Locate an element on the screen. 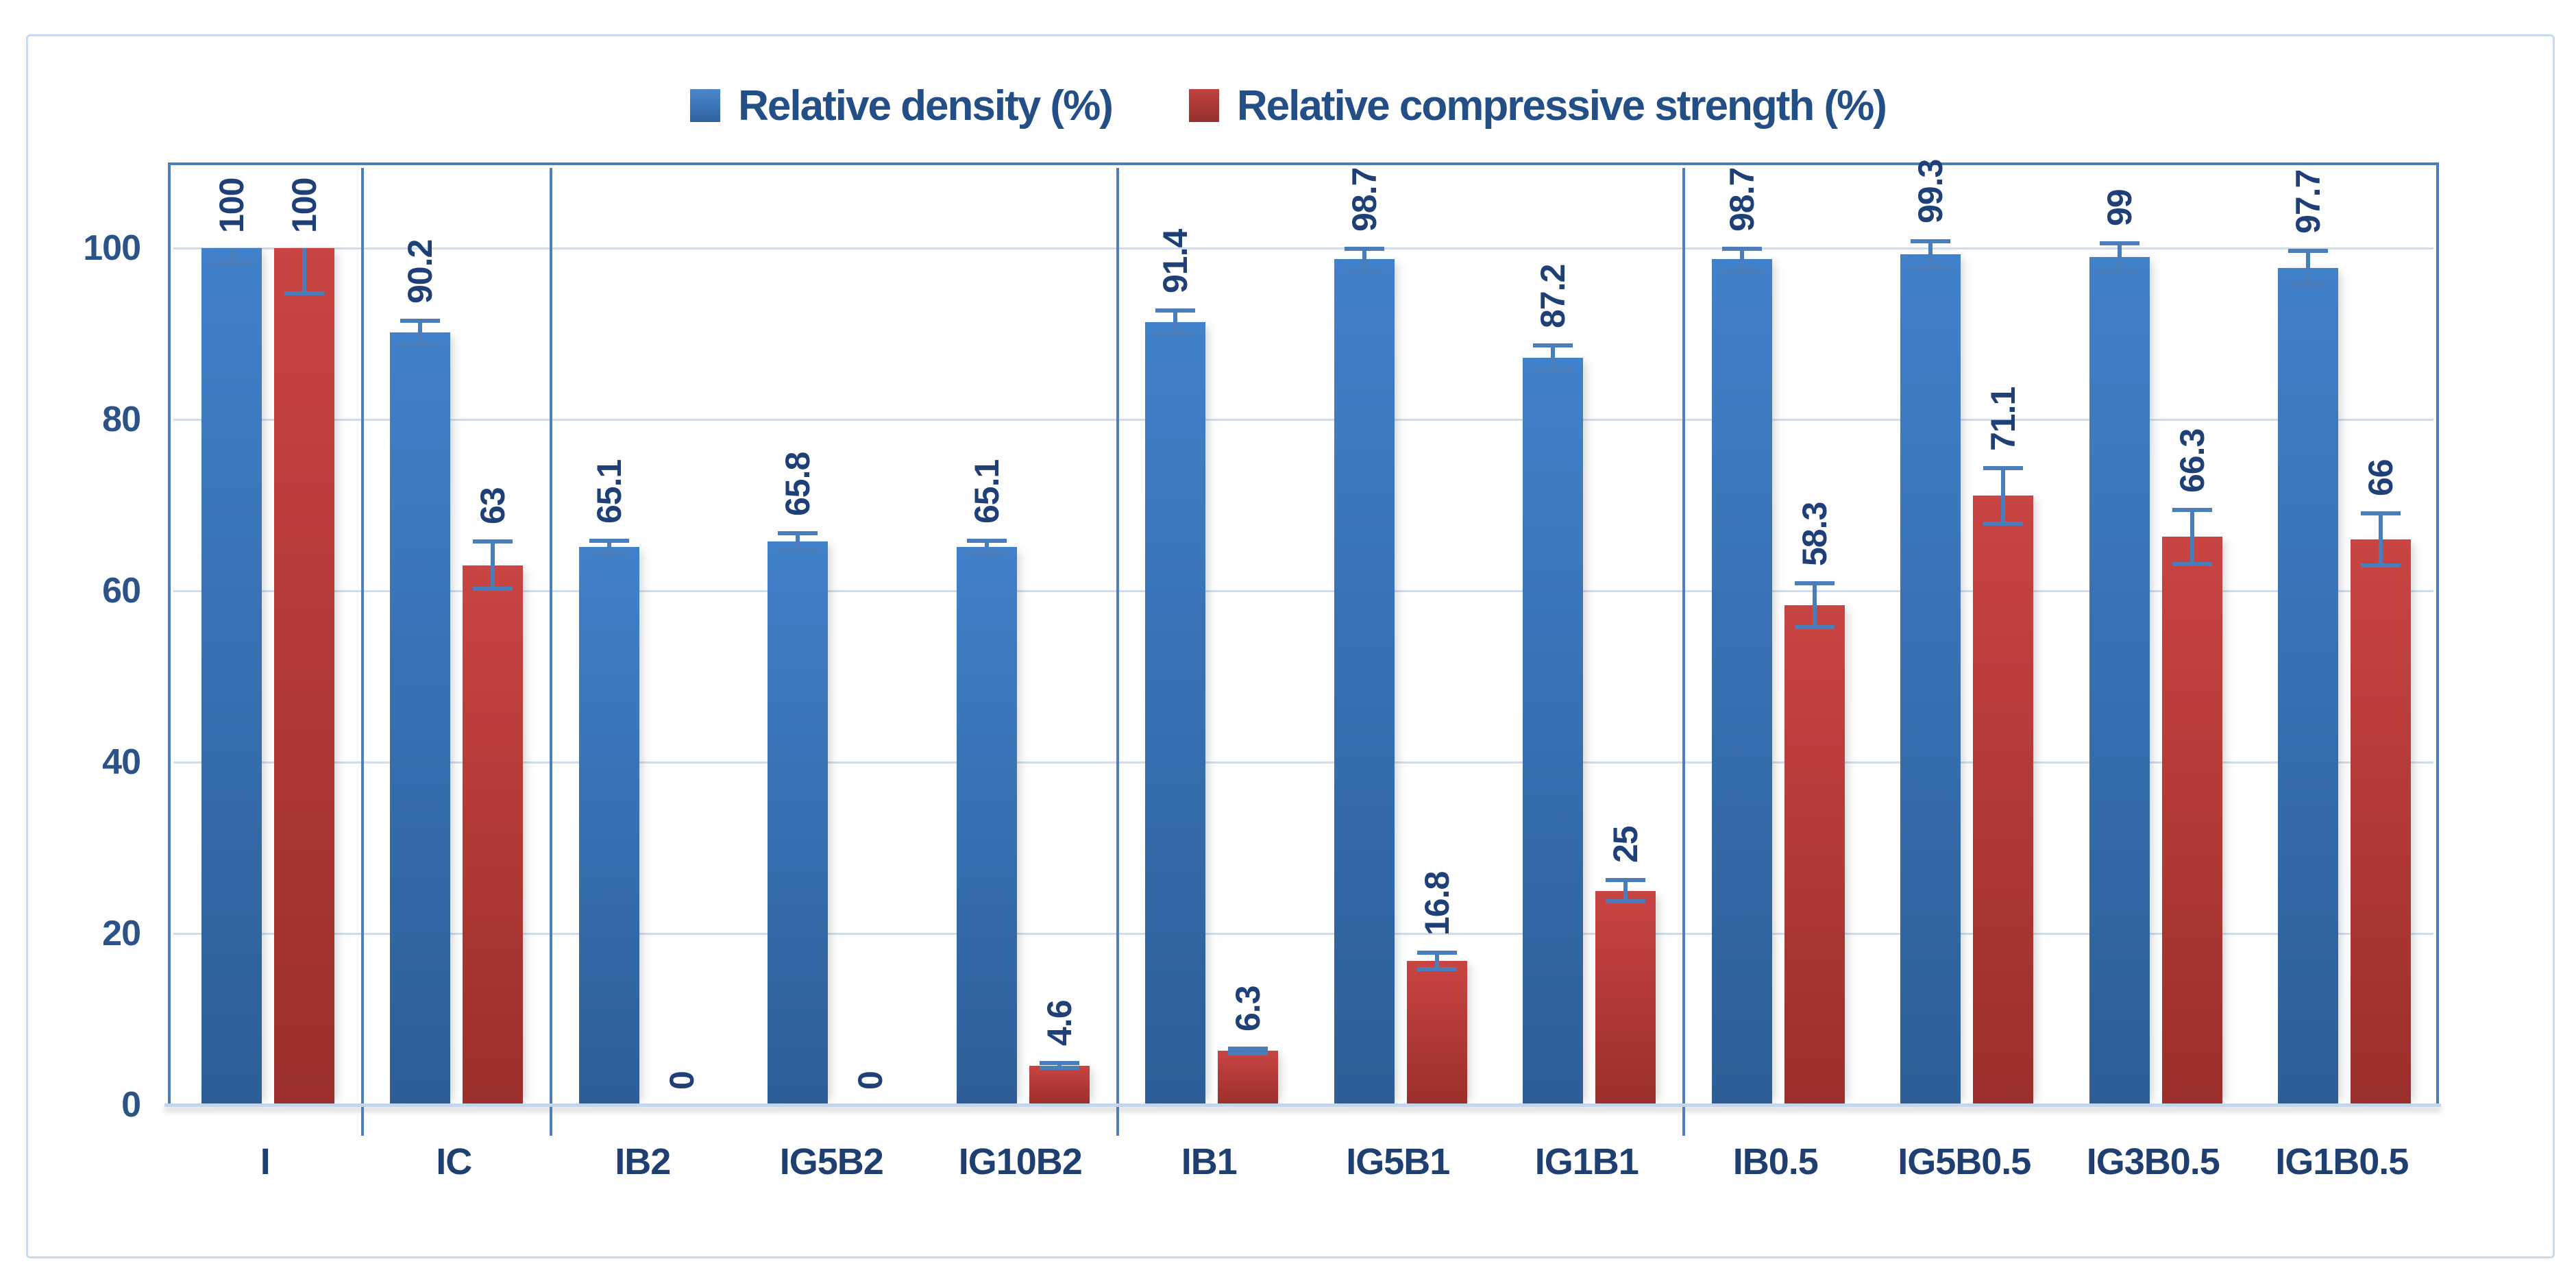  value-label-red-IB2: 0 is located at coordinates (682, 1081).